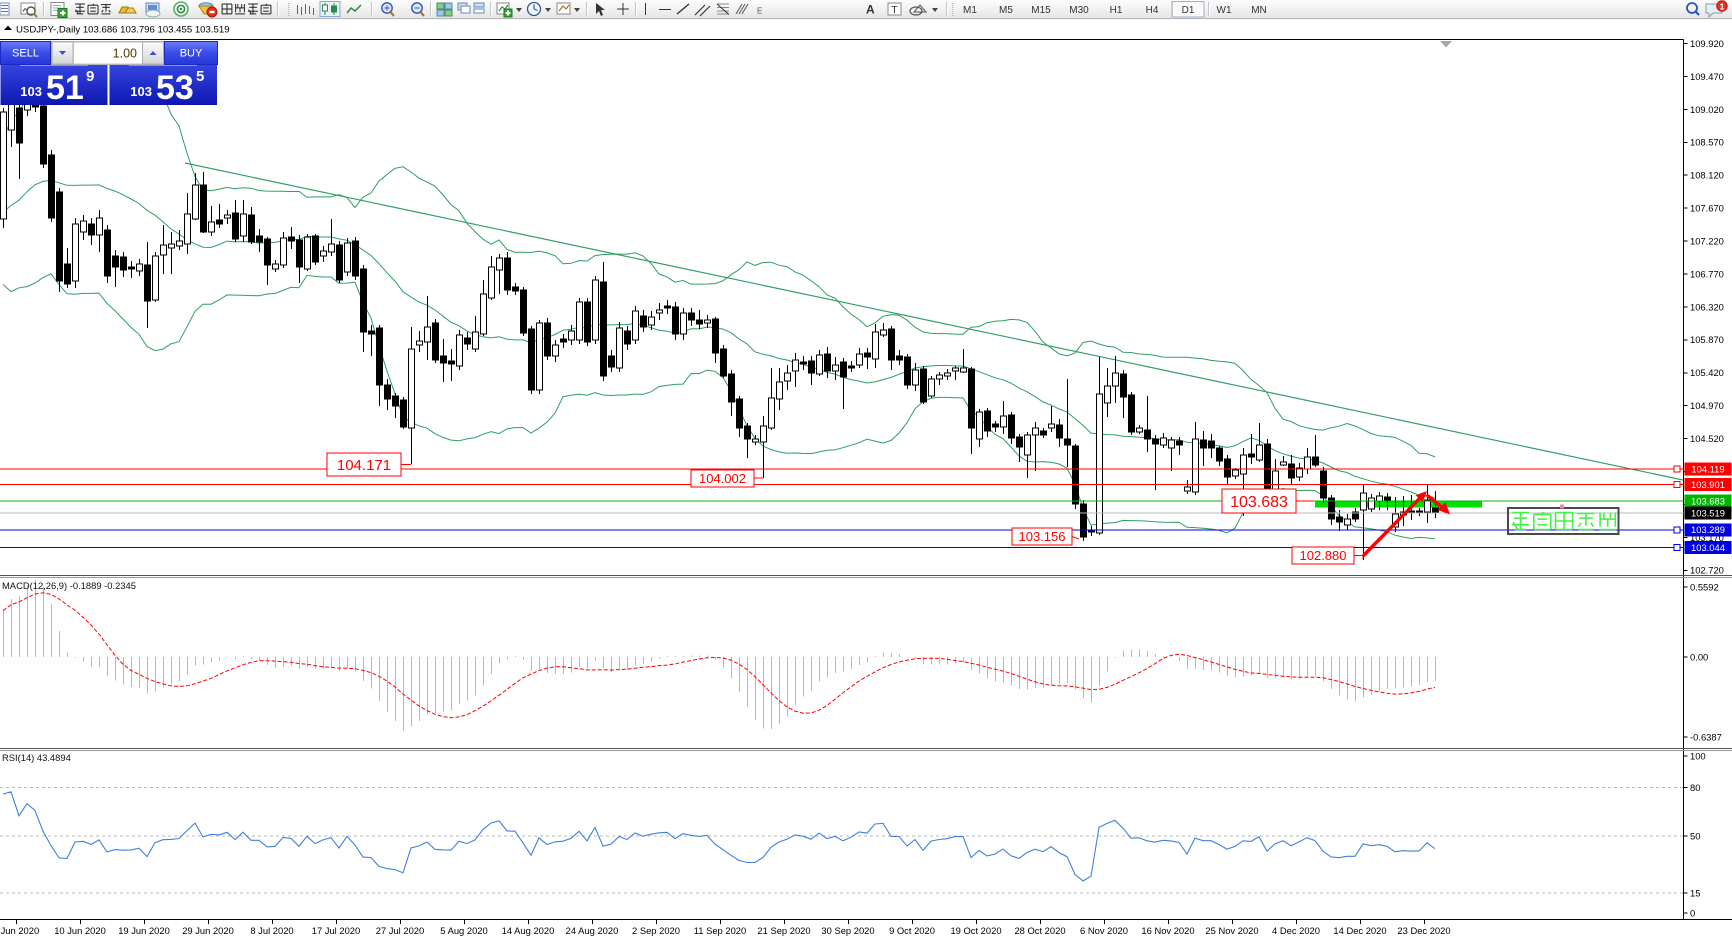 Image resolution: width=1732 pixels, height=939 pixels. I want to click on svg-text: 2 Sep 2020, so click(656, 930).